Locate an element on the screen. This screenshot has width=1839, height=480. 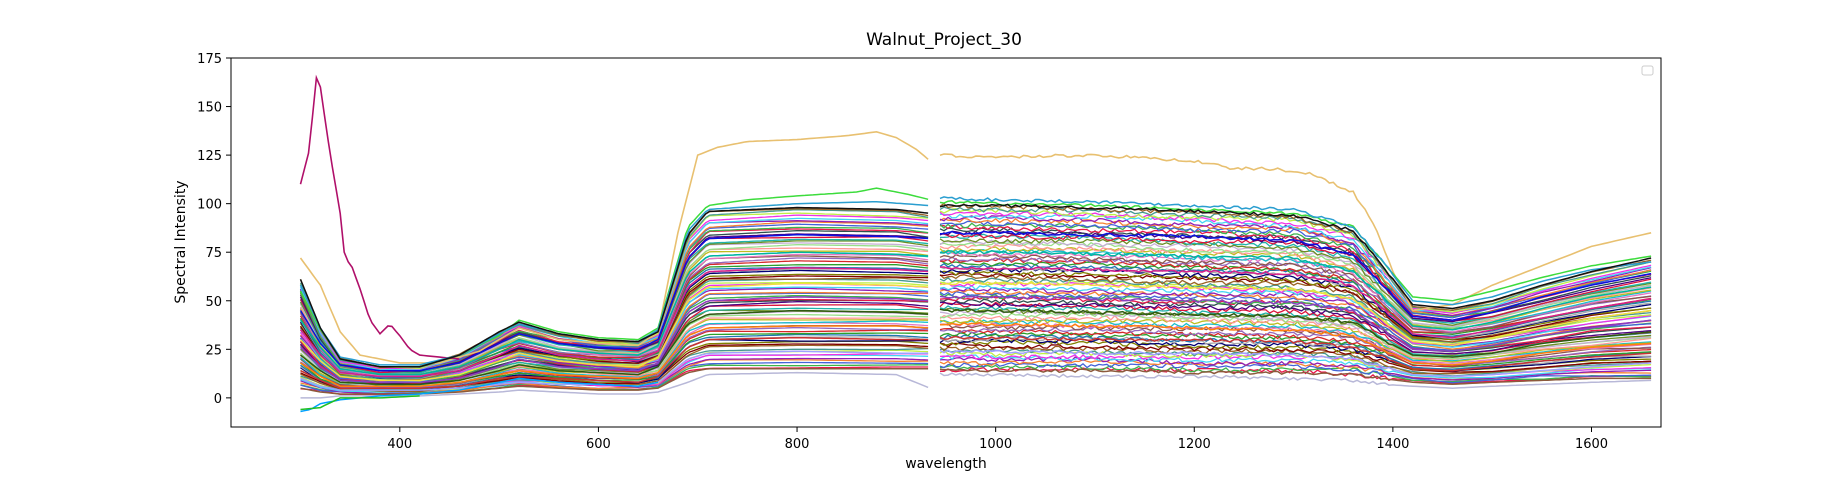
y-tick-label: 100 is located at coordinates (209, 205).